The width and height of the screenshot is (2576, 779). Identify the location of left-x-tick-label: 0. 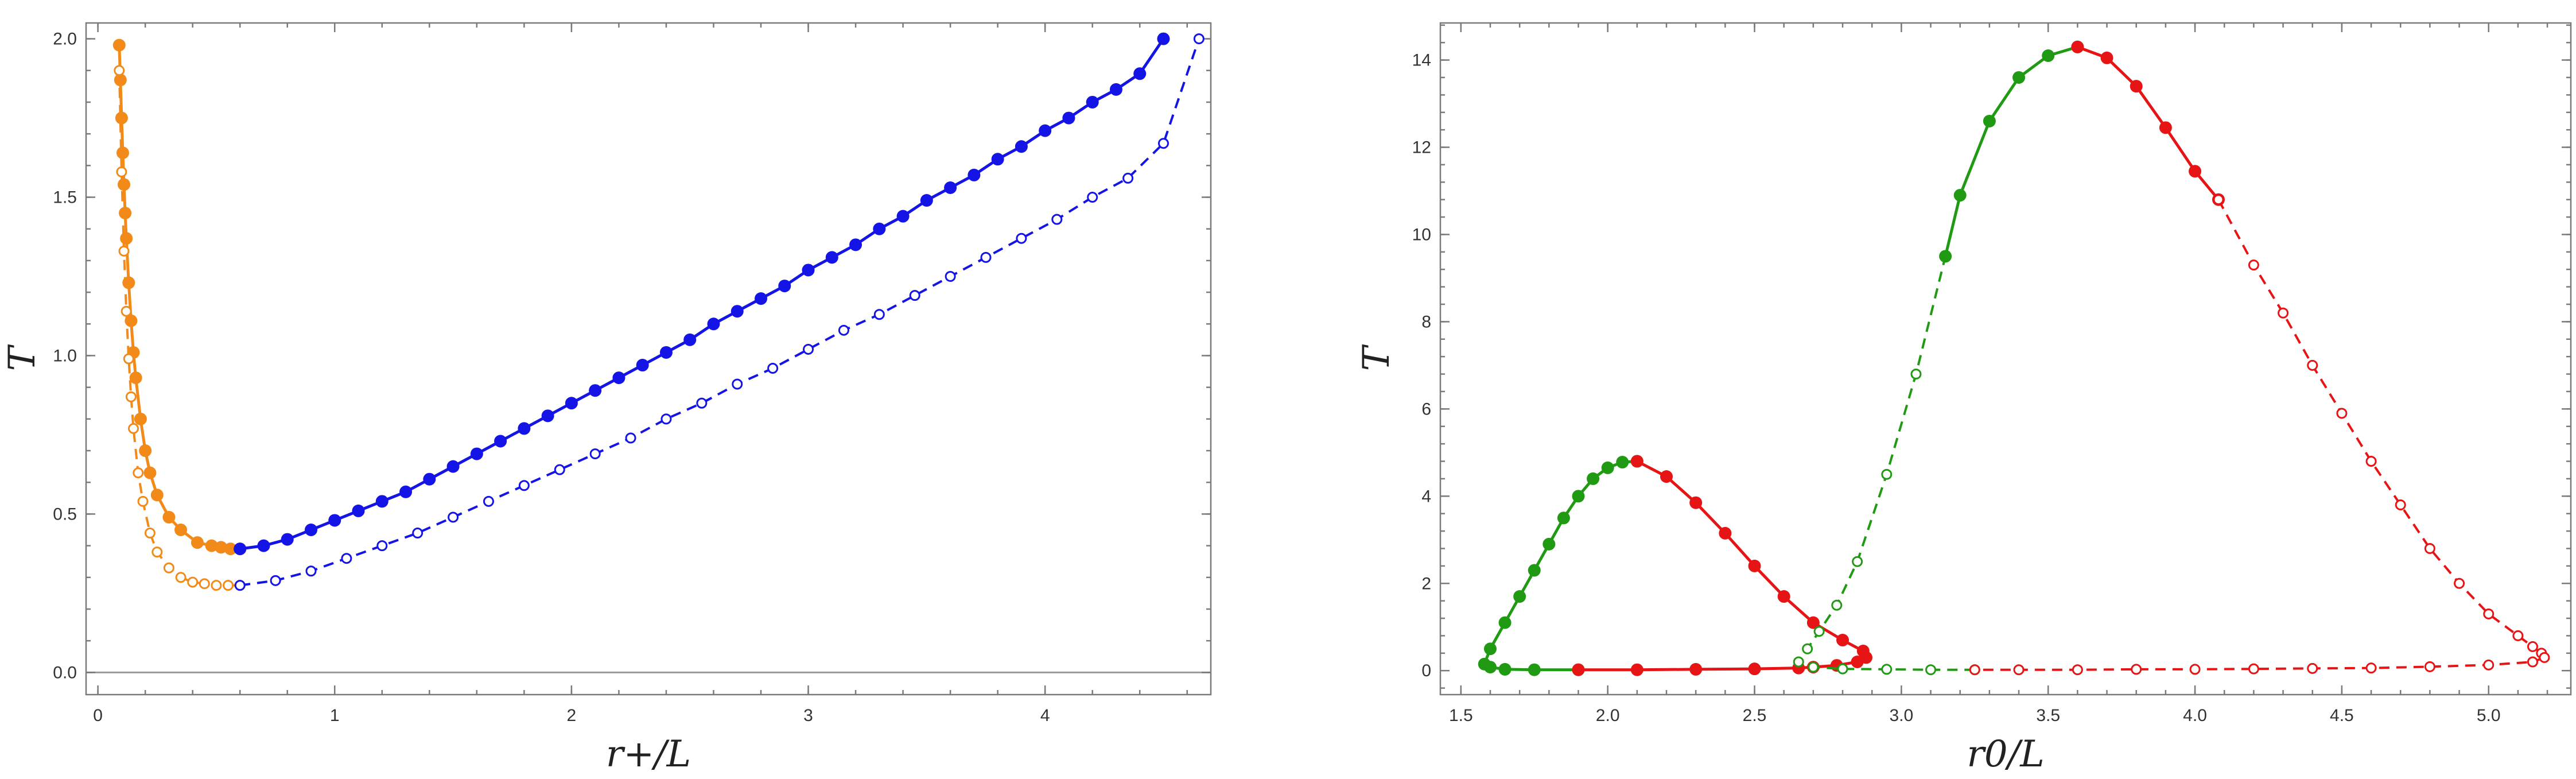
(98, 715).